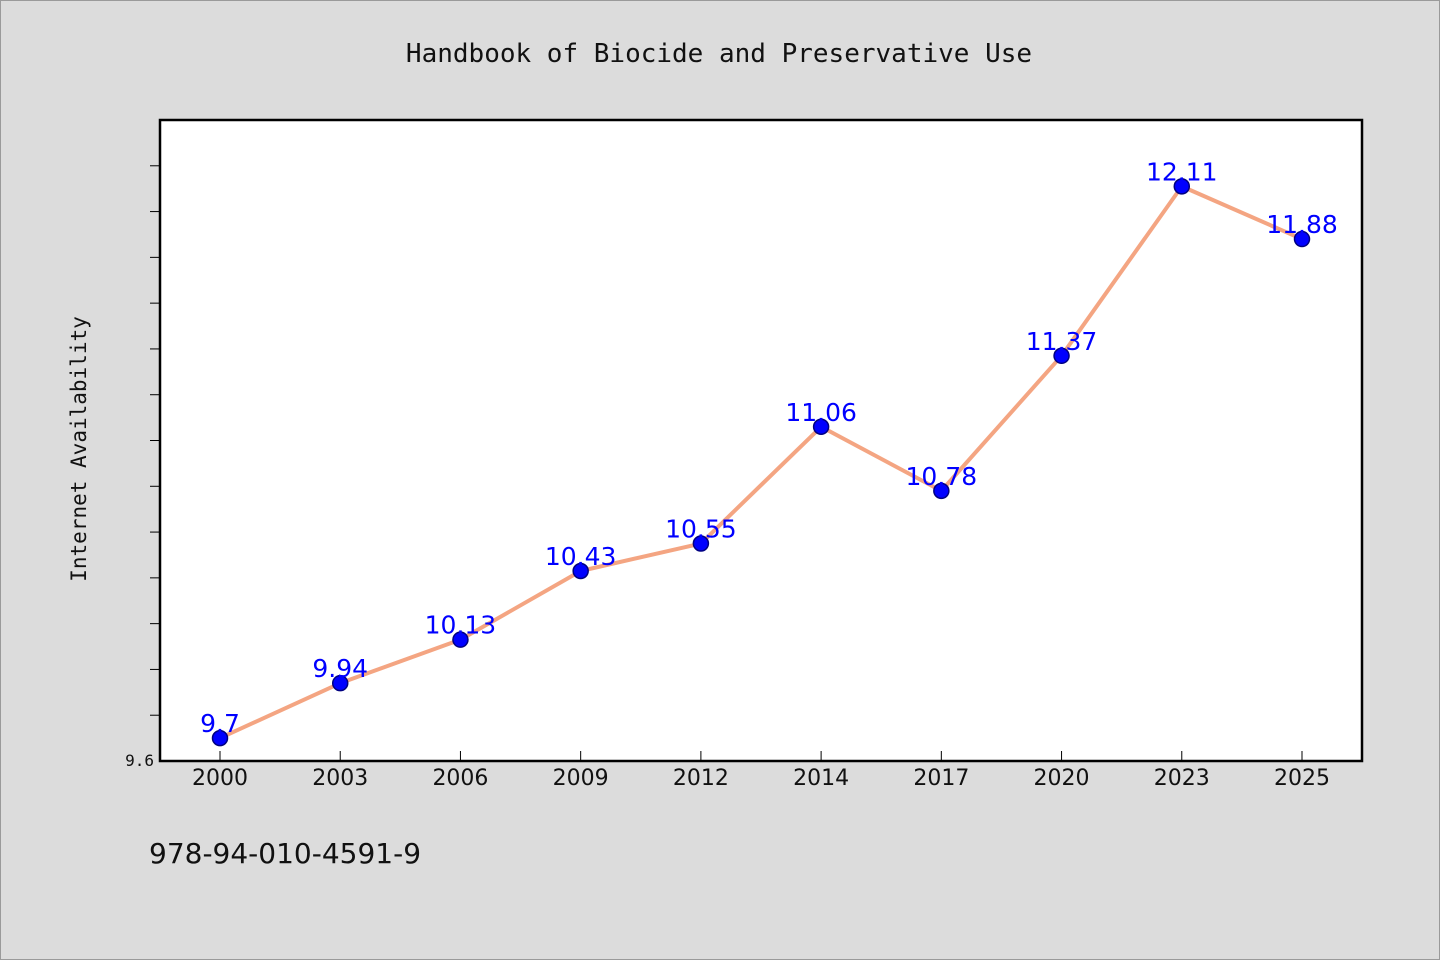 This screenshot has width=1440, height=960. Describe the element at coordinates (1302, 224) in the screenshot. I see `data-label: 11.88` at that location.